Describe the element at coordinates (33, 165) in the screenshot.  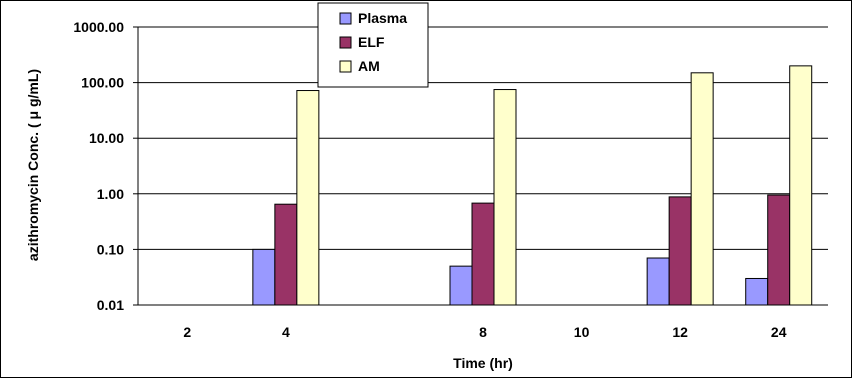
I see `y-axis-title: azithromycin Conc. ( μ g/mL)` at that location.